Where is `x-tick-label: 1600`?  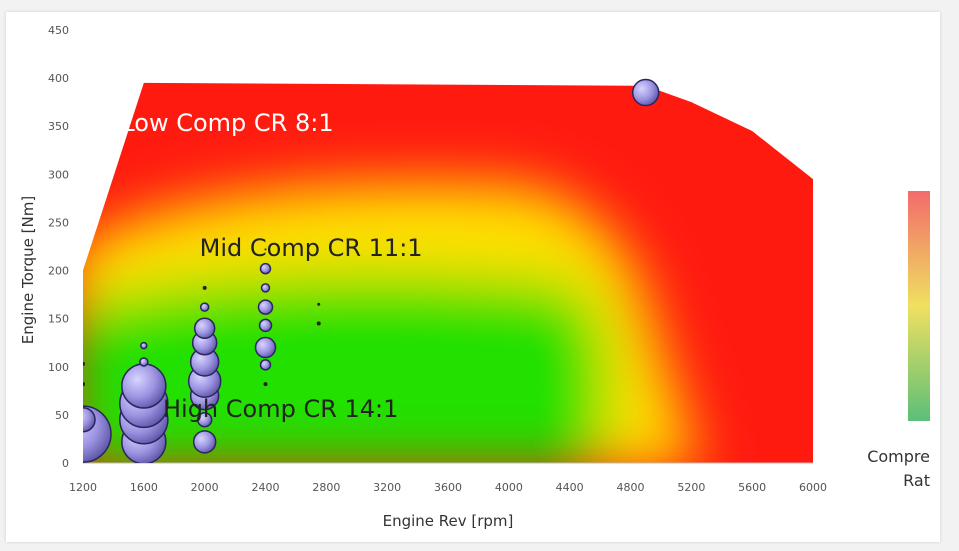
x-tick-label: 1600 is located at coordinates (144, 487).